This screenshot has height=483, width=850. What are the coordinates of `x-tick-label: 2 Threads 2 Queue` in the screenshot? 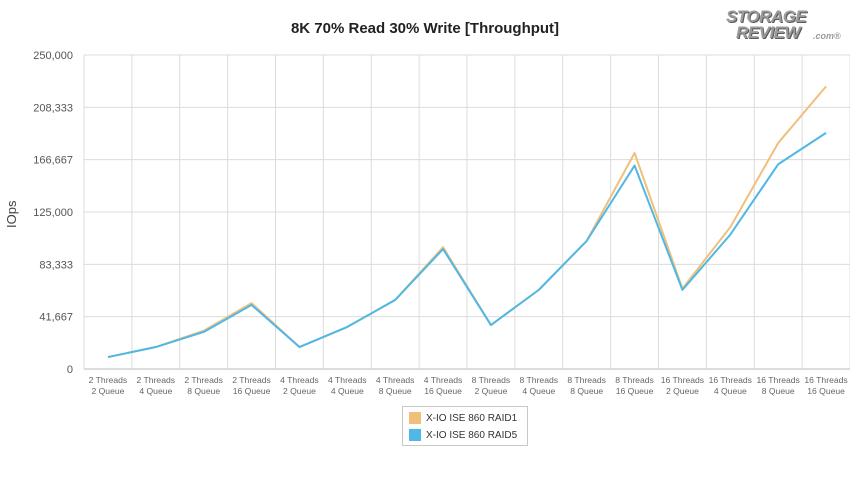 It's located at (108, 385).